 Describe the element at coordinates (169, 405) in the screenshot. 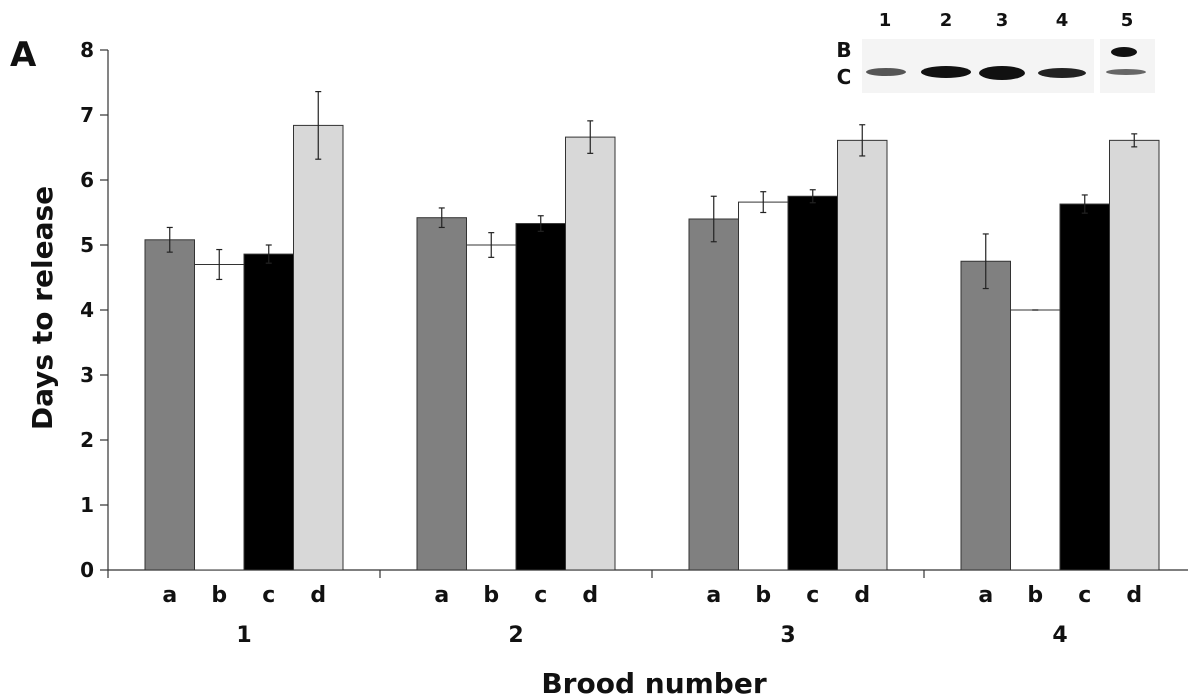

I see `bar-1-a` at that location.